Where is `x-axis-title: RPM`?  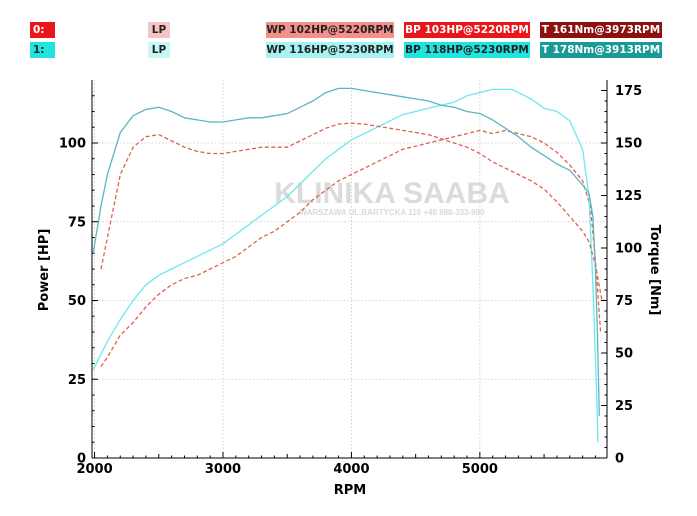
x-axis-title: RPM is located at coordinates (350, 490).